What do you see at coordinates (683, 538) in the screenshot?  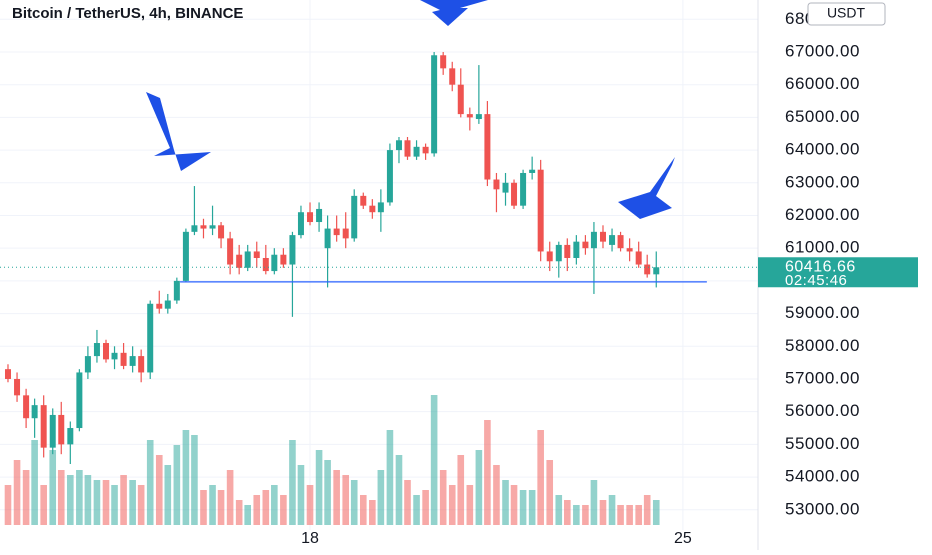 I see `x-tick-label: 25` at bounding box center [683, 538].